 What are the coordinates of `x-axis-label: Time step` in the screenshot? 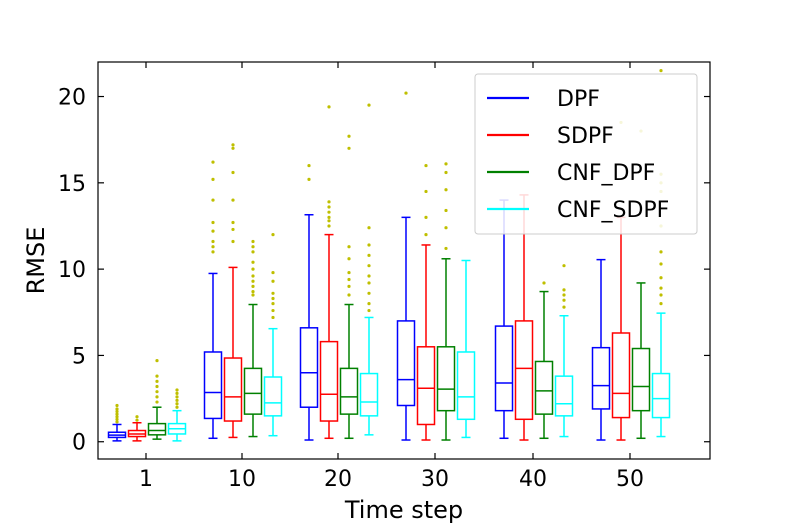 It's located at (403, 510).